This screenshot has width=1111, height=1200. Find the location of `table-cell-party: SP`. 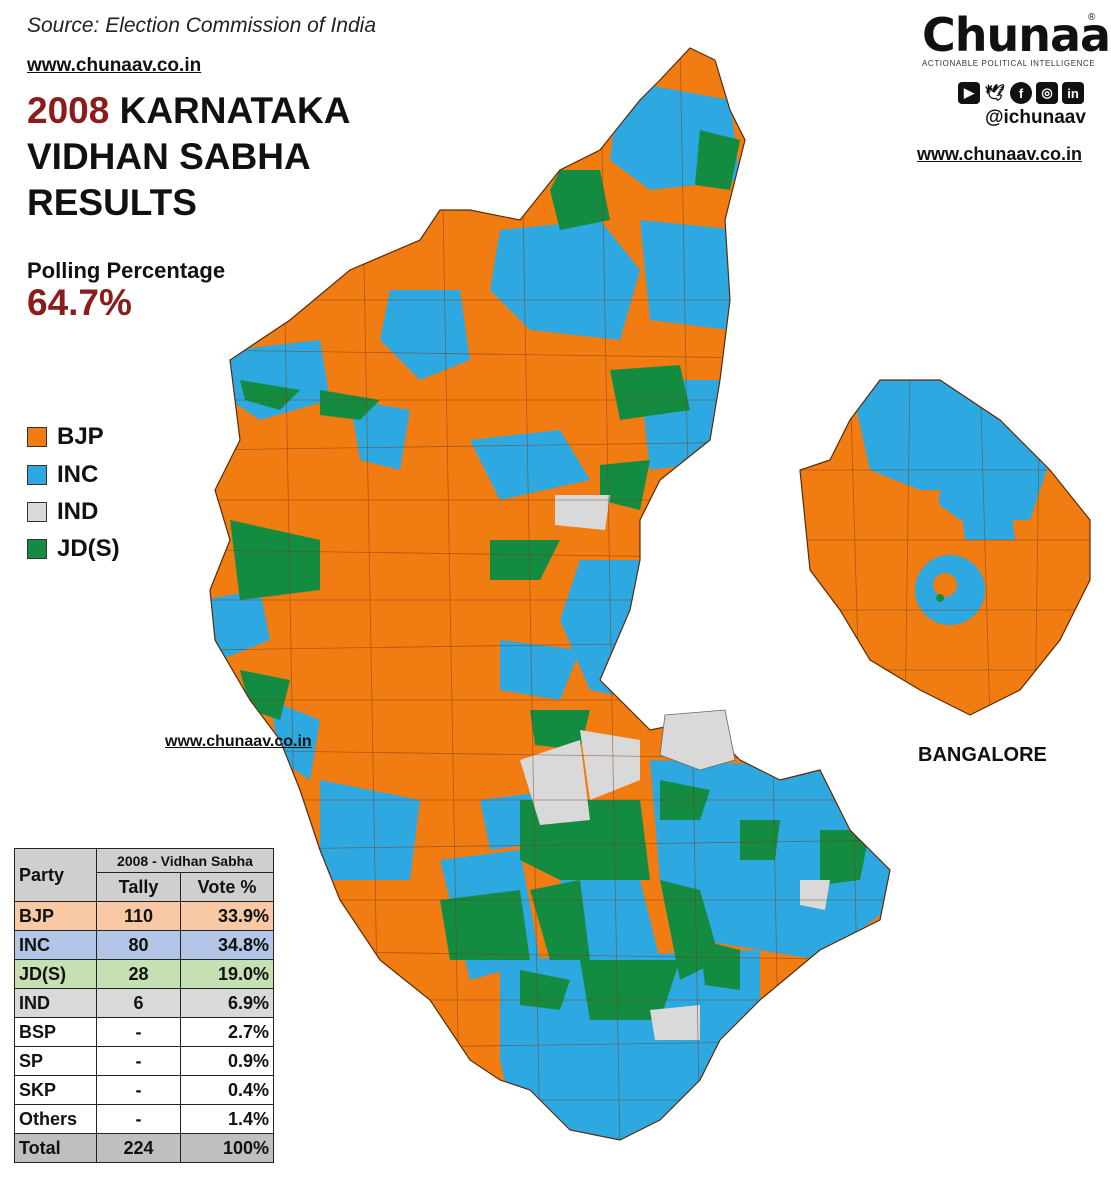

table-cell-party: SP is located at coordinates (55, 1061).